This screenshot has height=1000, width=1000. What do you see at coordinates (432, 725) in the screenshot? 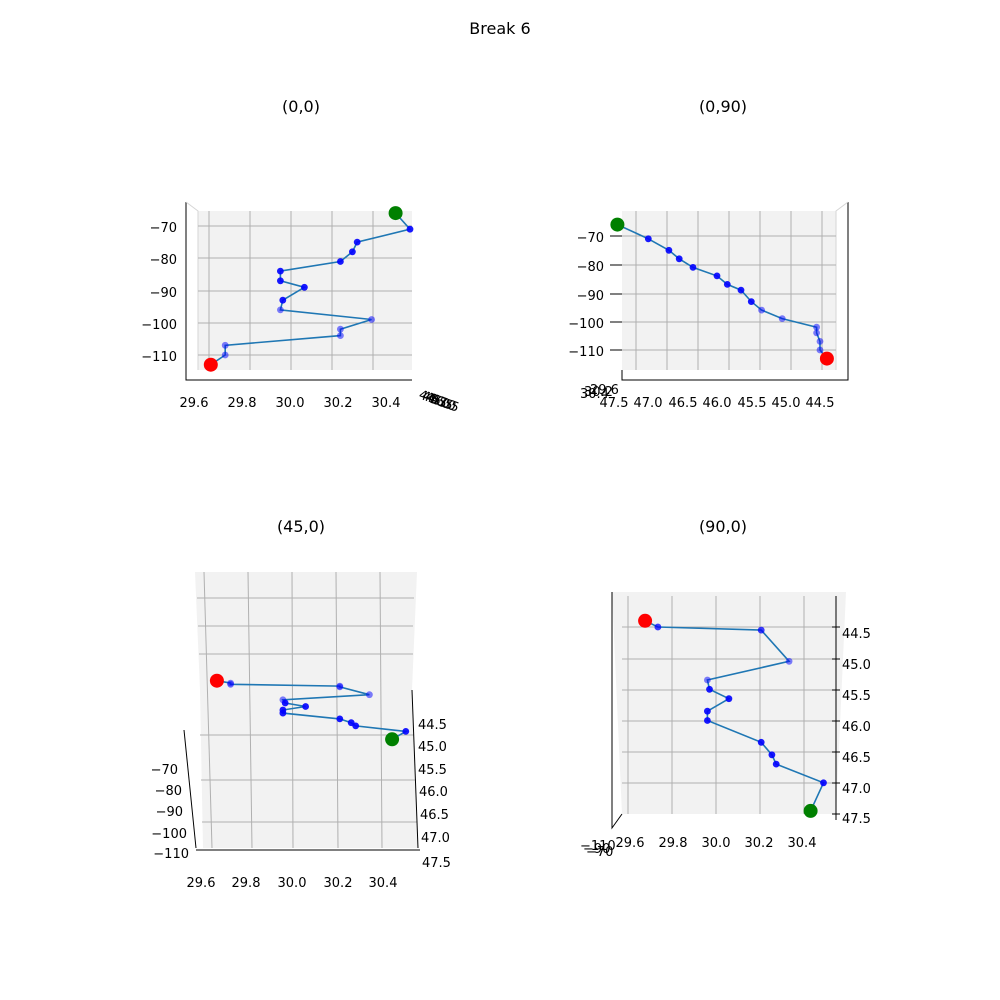
I see `y-tick-label: 44.5` at bounding box center [432, 725].